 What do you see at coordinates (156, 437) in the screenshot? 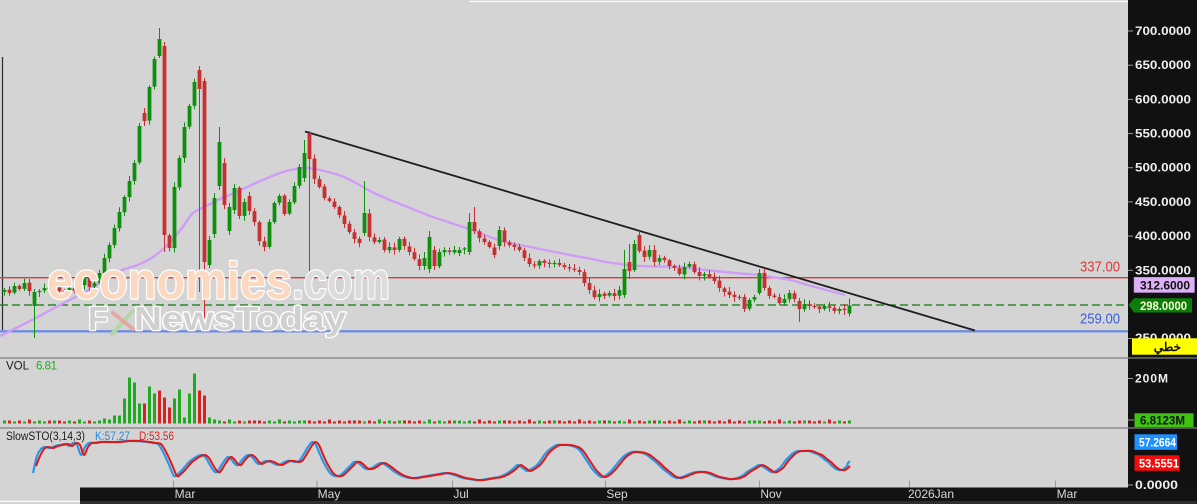
I see `svg-text: D:53.56` at bounding box center [156, 437].